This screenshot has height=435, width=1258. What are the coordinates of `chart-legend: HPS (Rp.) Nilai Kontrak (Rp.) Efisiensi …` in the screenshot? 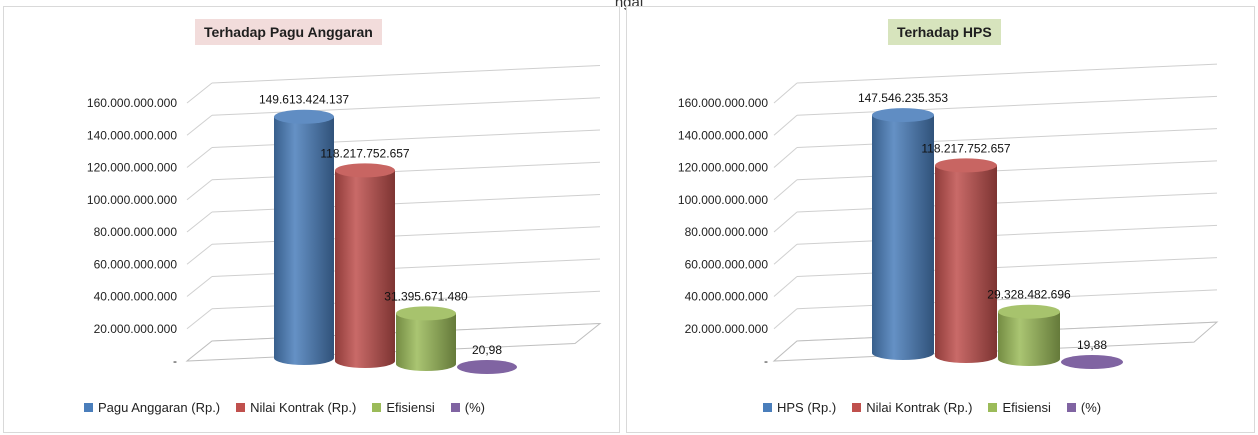 It's located at (932, 407).